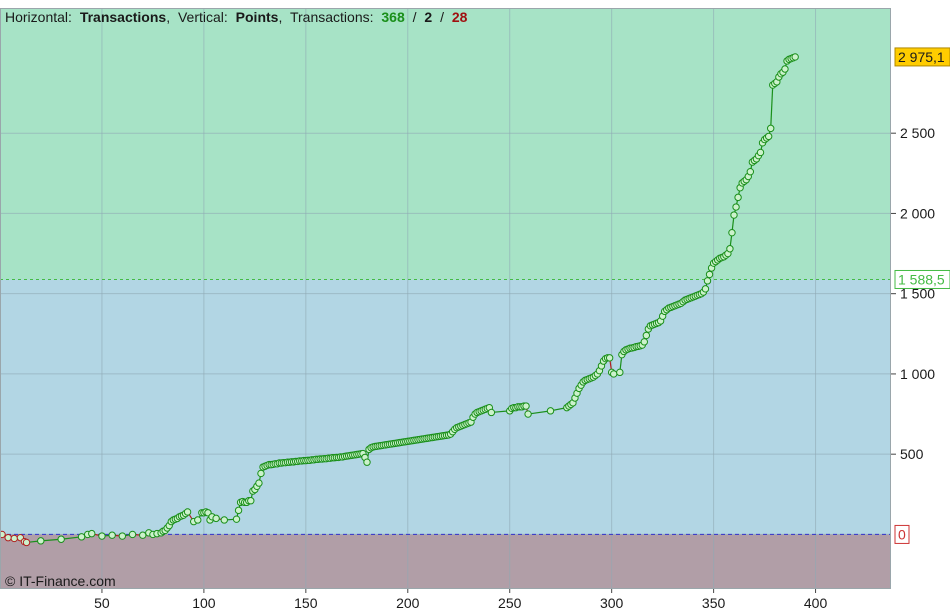 This screenshot has height=609, width=950. I want to click on x-tick-label: 200, so click(408, 602).